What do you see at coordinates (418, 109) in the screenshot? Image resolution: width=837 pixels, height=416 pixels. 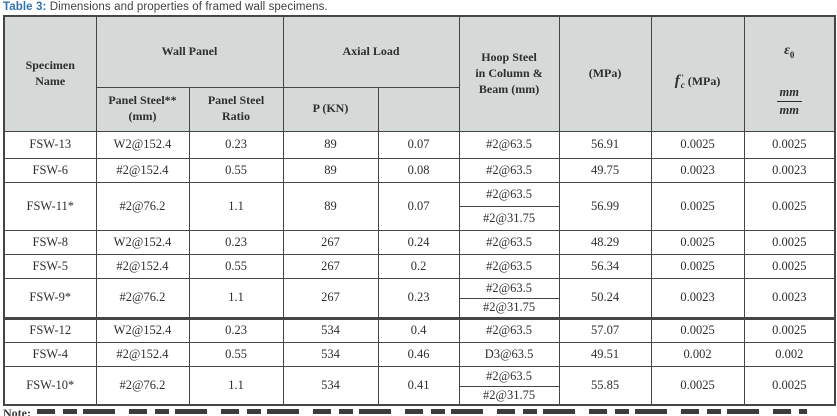 I see `header-axial-ratio-empty` at bounding box center [418, 109].